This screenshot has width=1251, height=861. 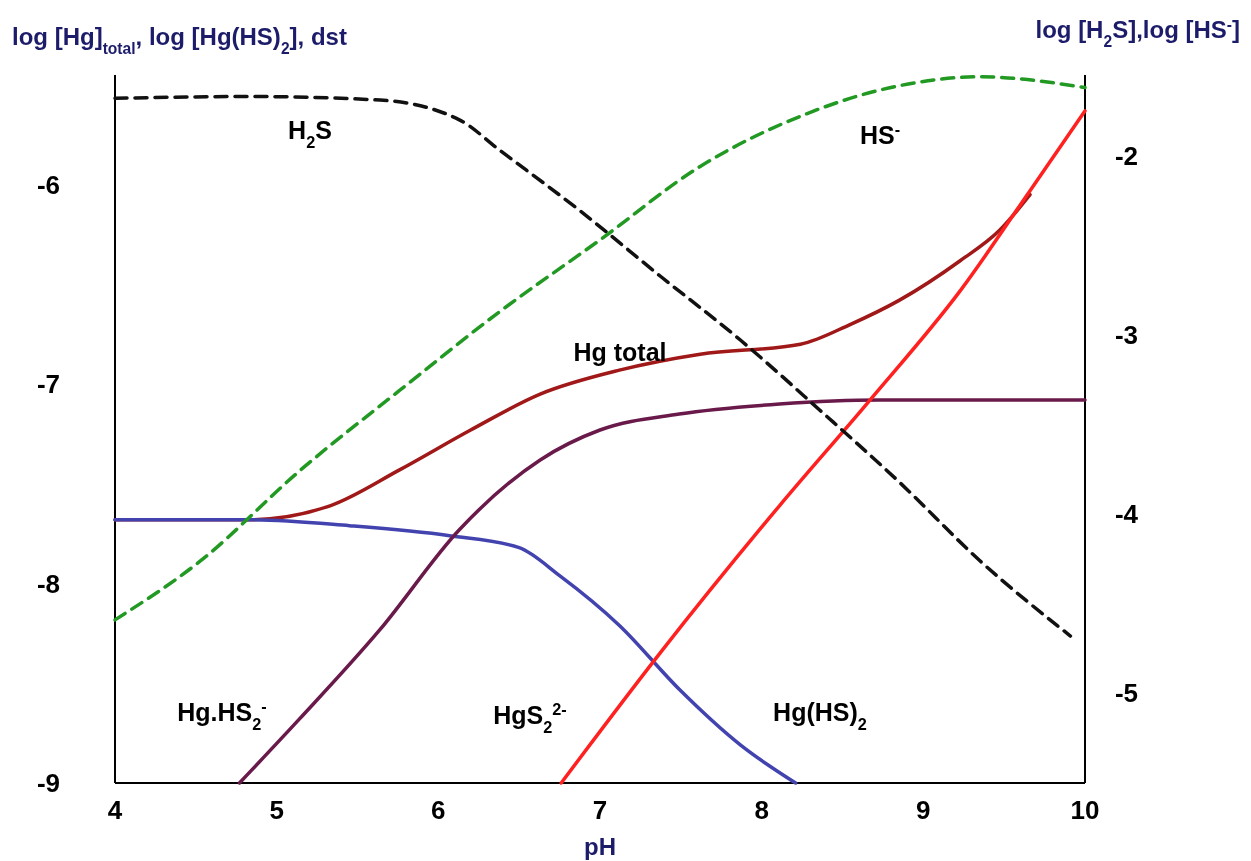 What do you see at coordinates (179, 40) in the screenshot?
I see `y-axis-title: log [Hg]$_{total}$, log [Hg(HS)$_{2}$], dst` at bounding box center [179, 40].